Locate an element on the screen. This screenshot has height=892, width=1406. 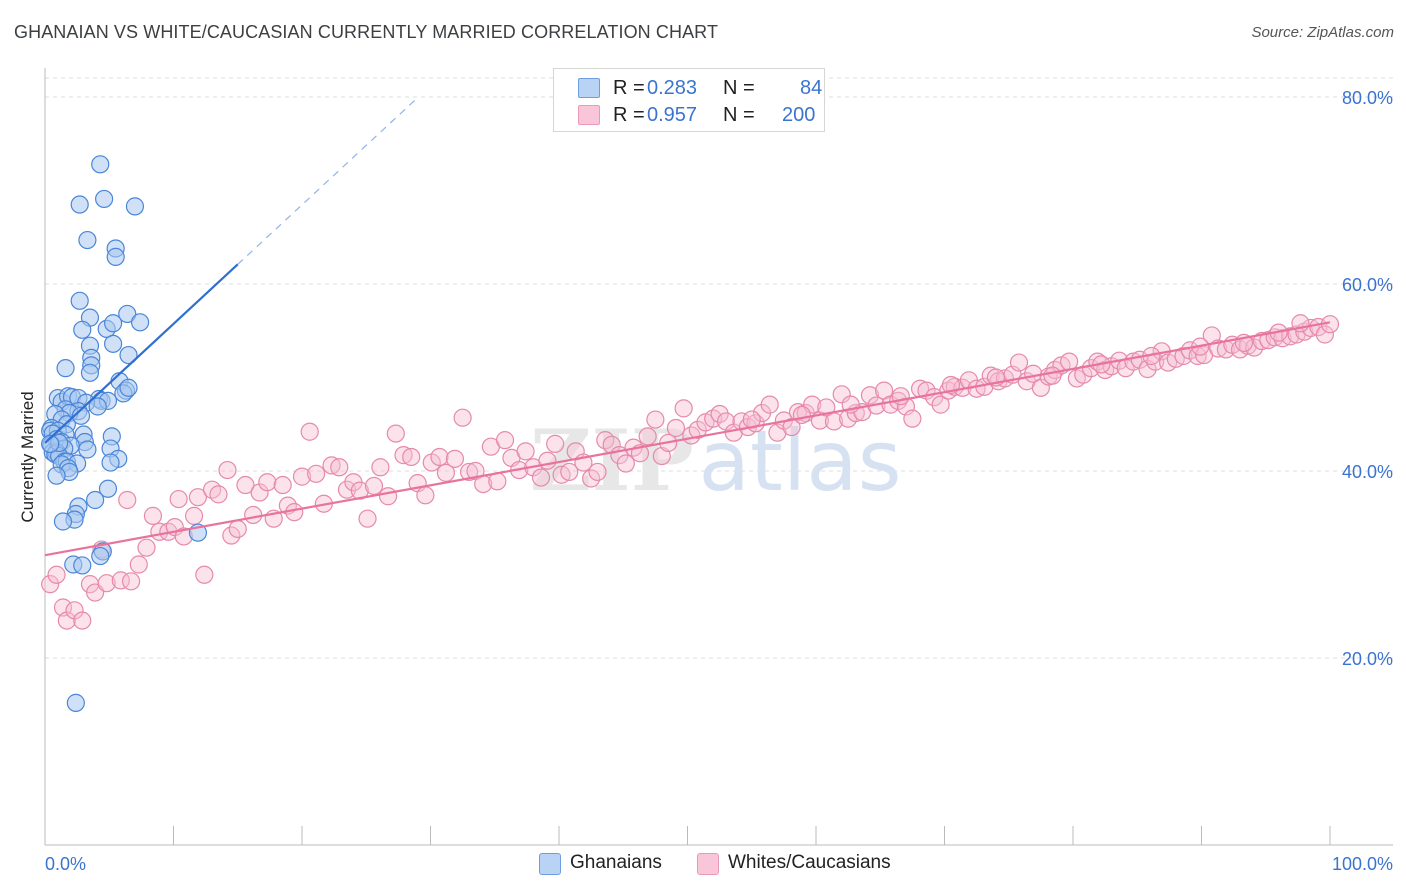
bottom-swatch-whites is located at coordinates (708, 864).